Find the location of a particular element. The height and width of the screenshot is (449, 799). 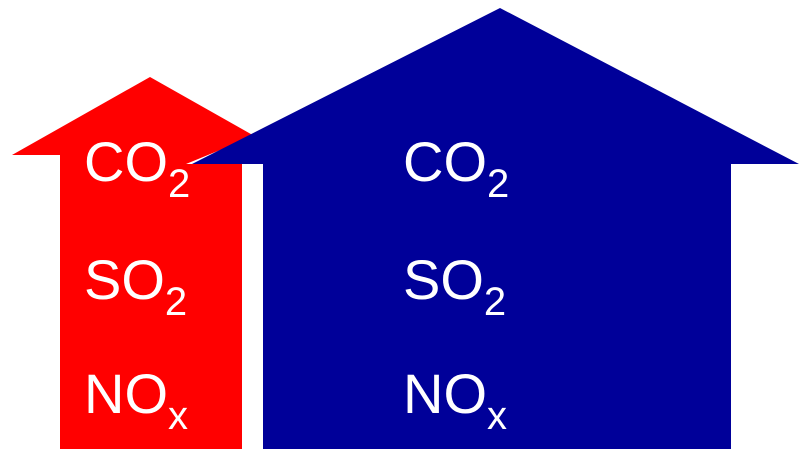

small-arrow-co2-label: CO2 is located at coordinates (137, 169).